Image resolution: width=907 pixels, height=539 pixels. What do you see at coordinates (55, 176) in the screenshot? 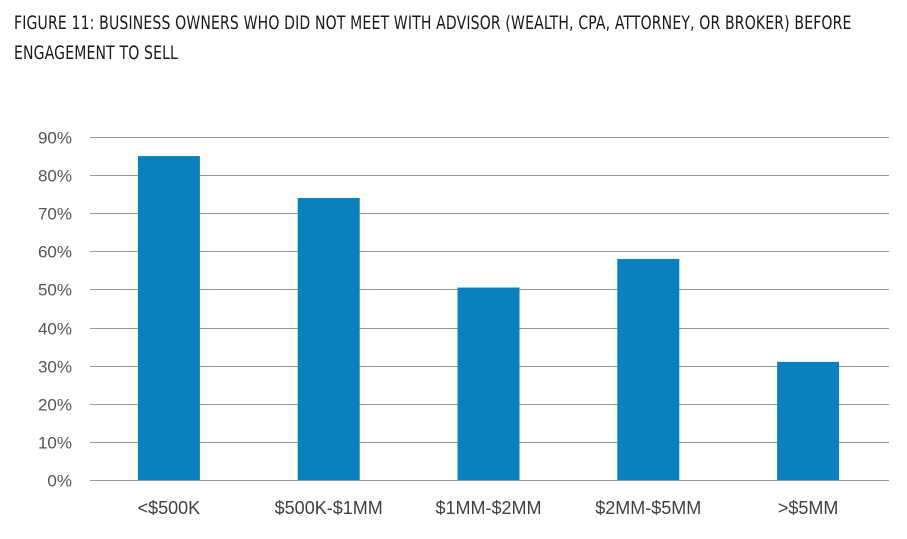
I see `y-tick-label: 80%` at bounding box center [55, 176].